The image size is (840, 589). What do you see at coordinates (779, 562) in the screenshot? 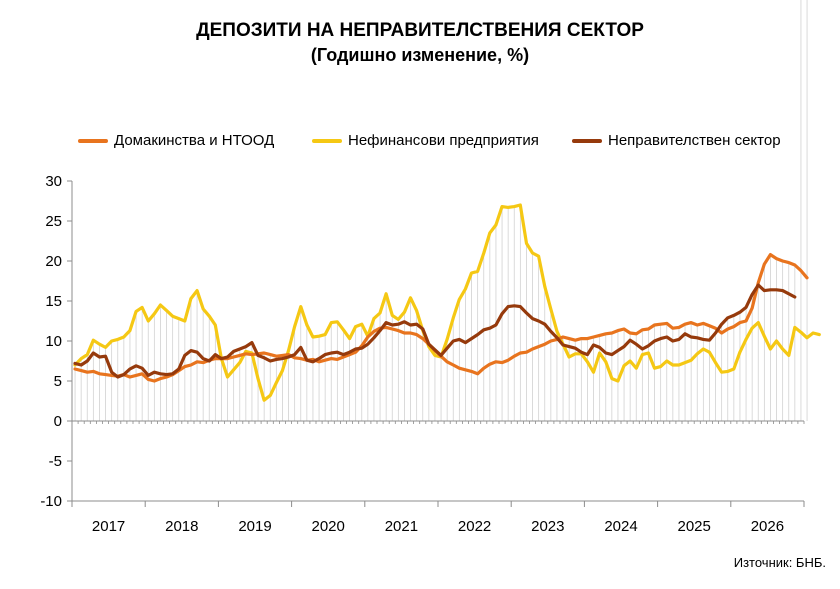
I see `source-note: Източник: БНБ.` at bounding box center [779, 562].